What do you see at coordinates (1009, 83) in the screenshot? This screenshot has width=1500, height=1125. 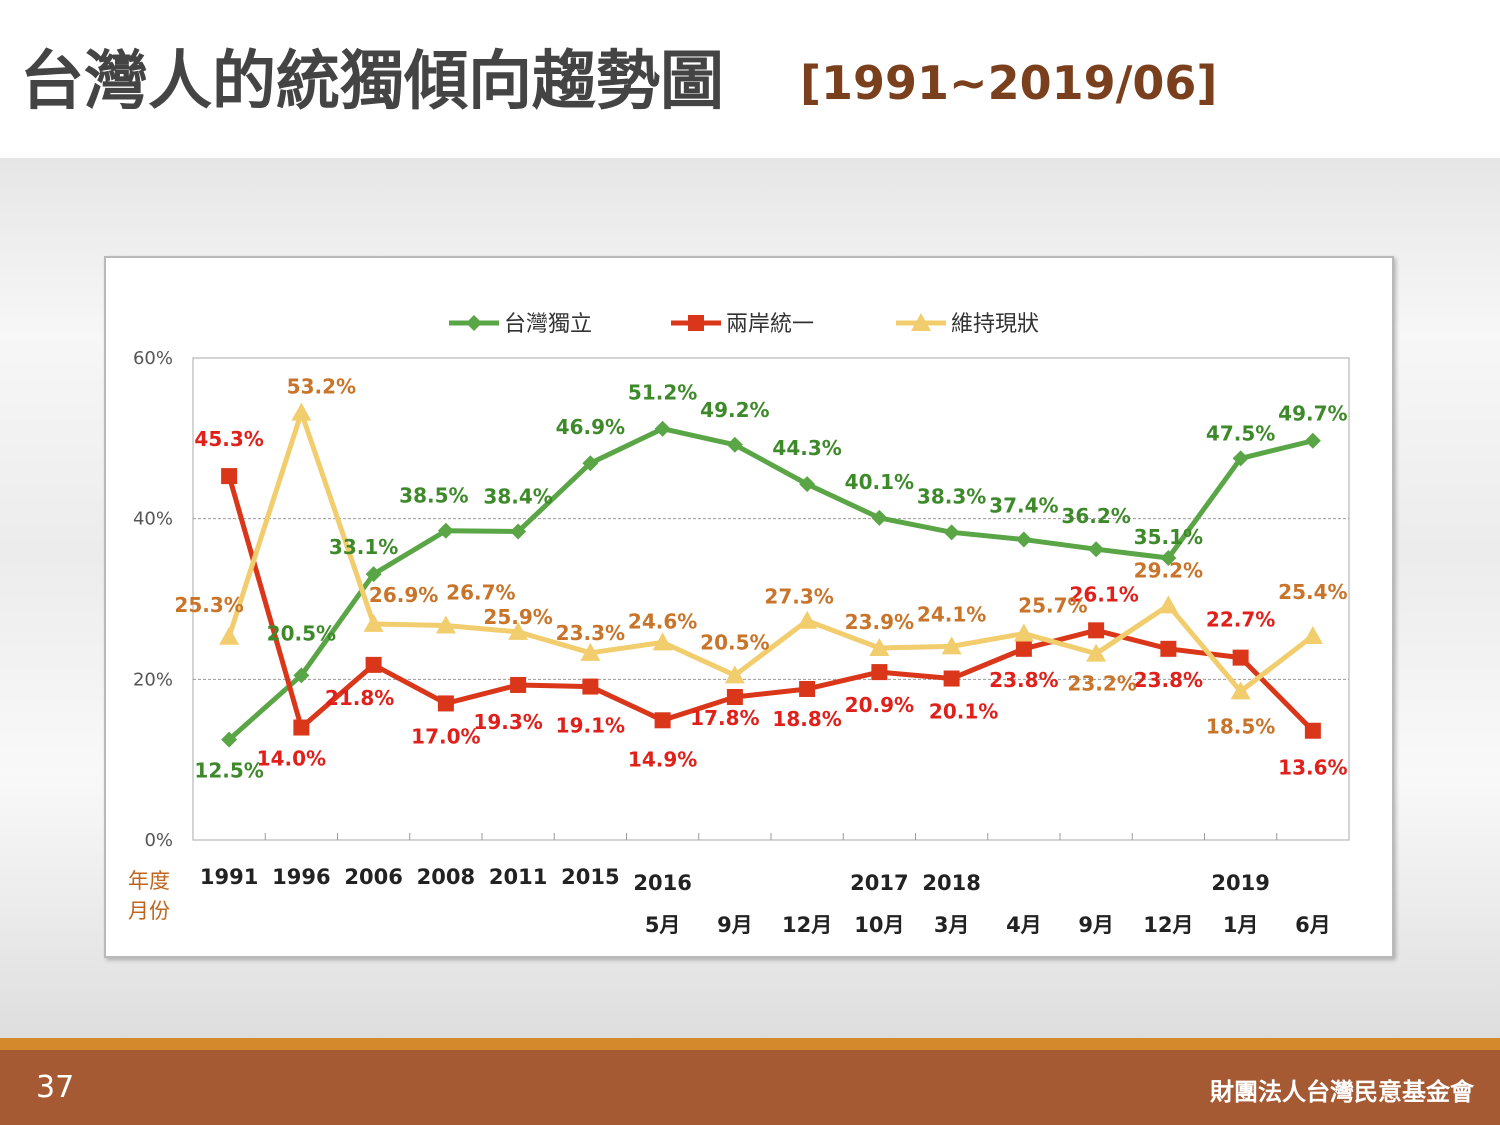 I see `slide-title-range: [1991~2019/06]` at bounding box center [1009, 83].